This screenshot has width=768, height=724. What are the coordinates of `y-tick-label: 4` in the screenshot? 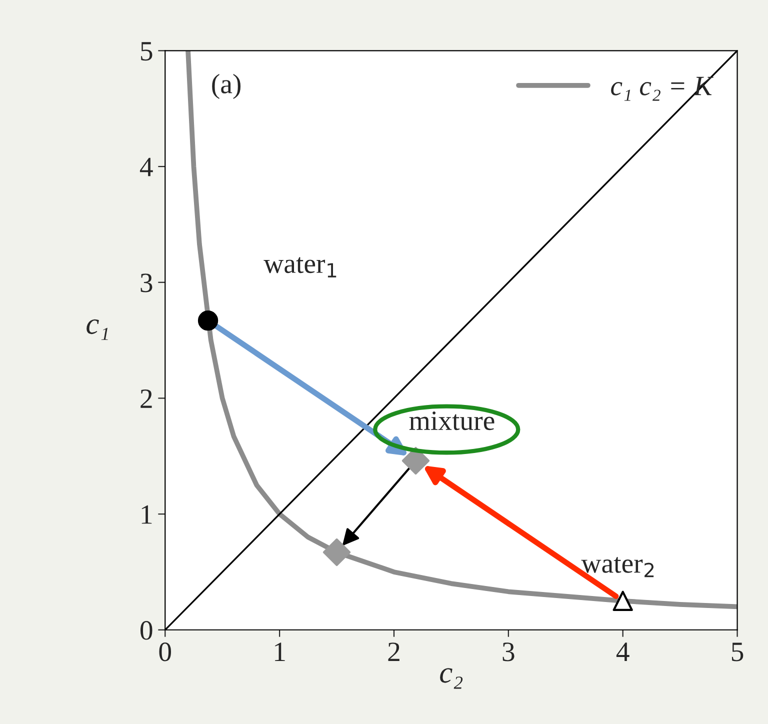 It's located at (146, 167).